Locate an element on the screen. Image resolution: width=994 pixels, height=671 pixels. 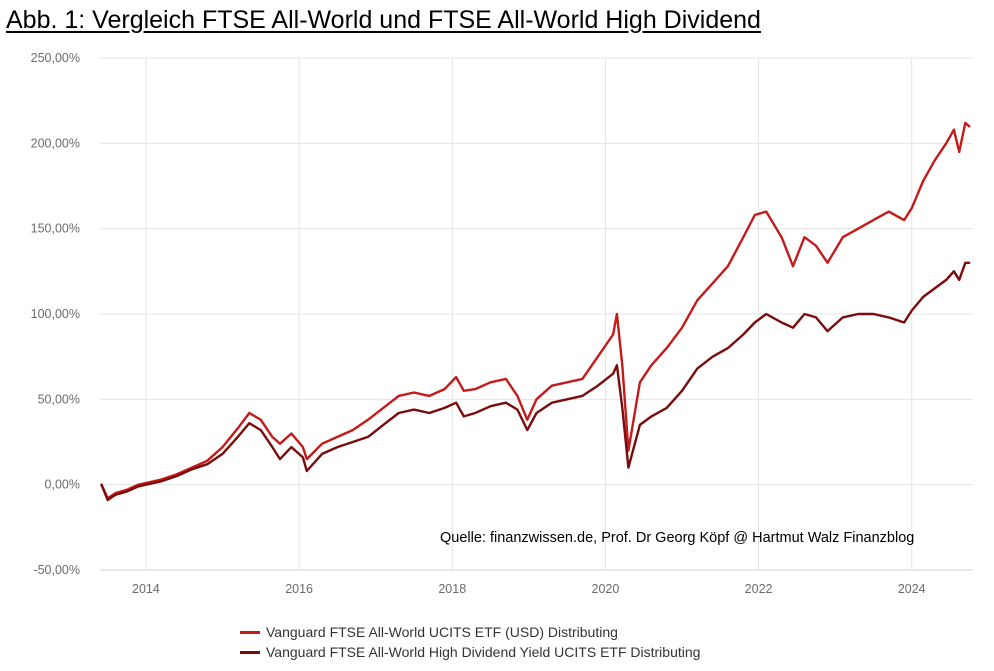
y-tick-label: 200,00% is located at coordinates (55, 143).